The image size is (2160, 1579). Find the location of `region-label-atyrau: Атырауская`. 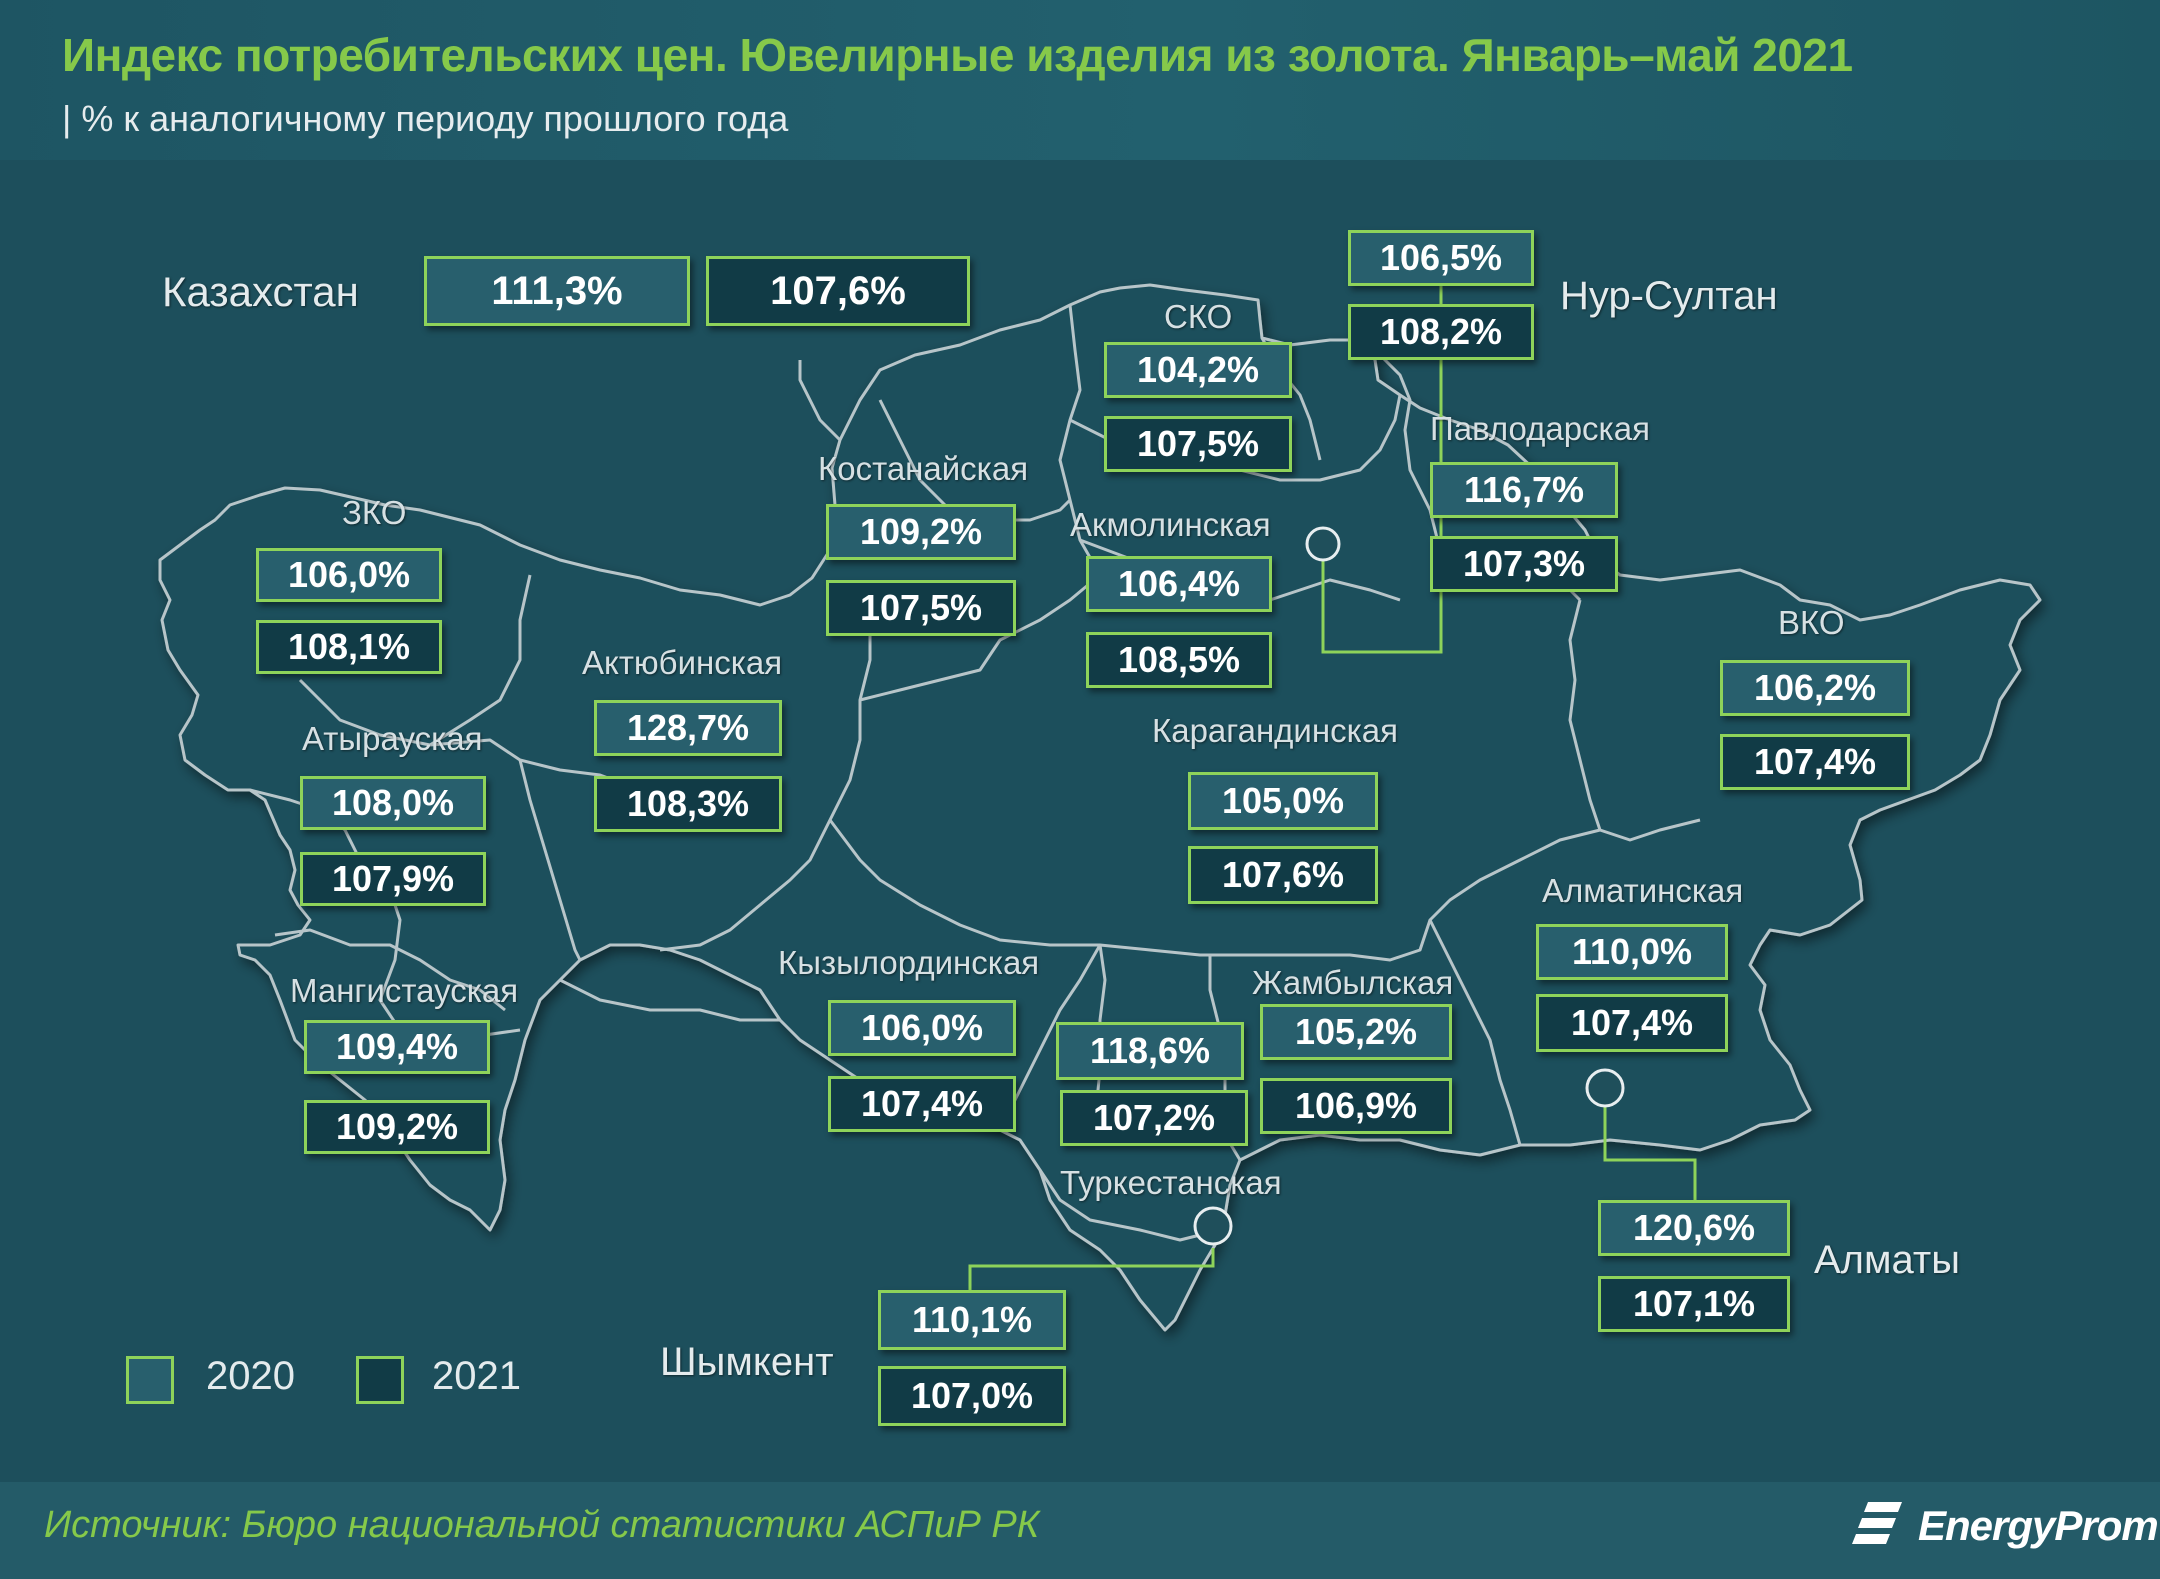

region-label-atyrau: Атырауская is located at coordinates (392, 738).